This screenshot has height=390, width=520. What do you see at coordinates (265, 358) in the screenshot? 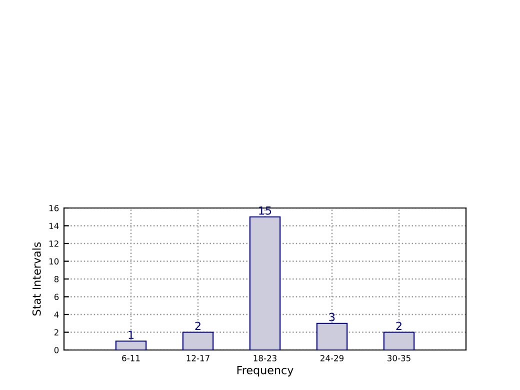
I see `x-tick-label: 18-23` at bounding box center [265, 358].